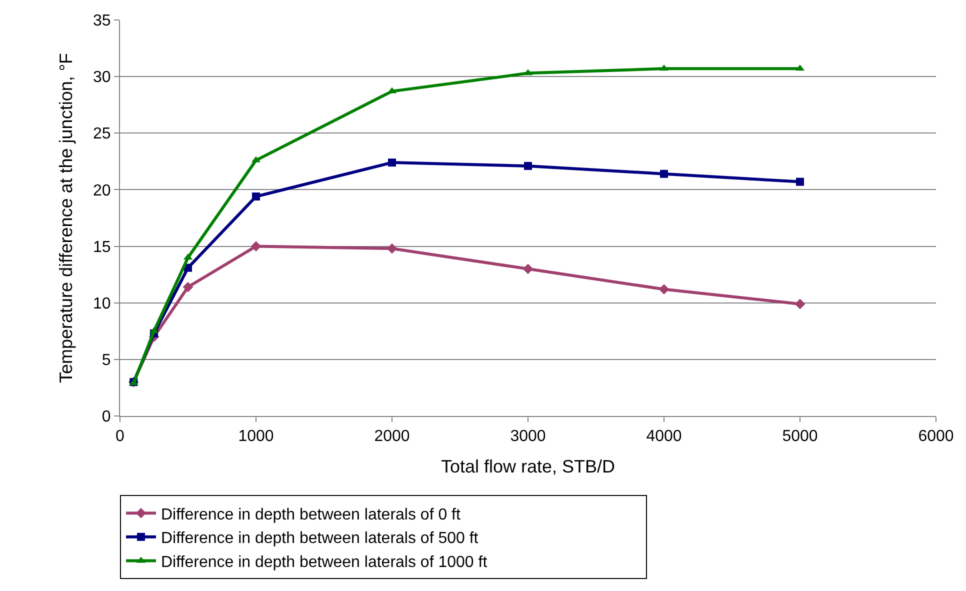 The width and height of the screenshot is (966, 591). I want to click on y-tick-label: 25, so click(102, 134).